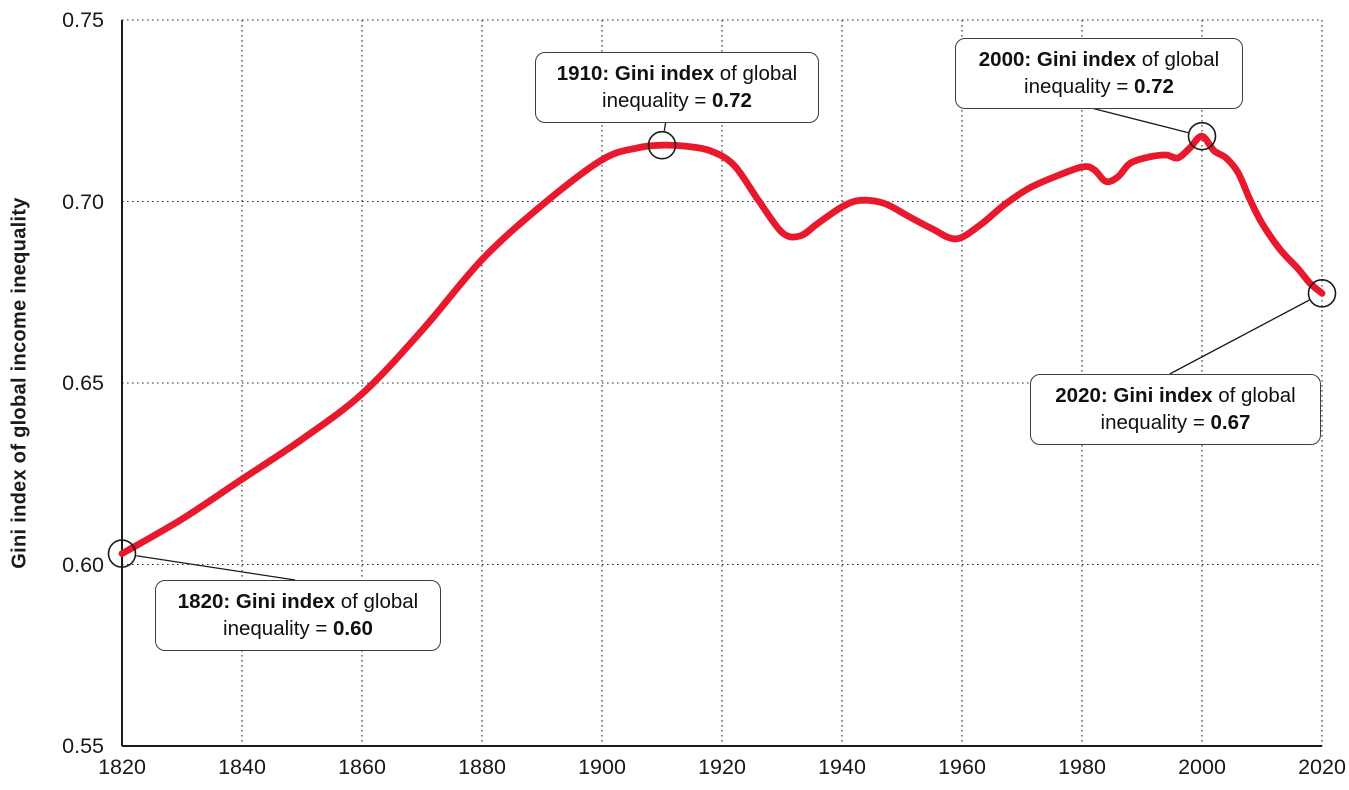 This screenshot has height=790, width=1349. Describe the element at coordinates (1122, 73) in the screenshot. I see `annotation-2000-mid: of global inequality =` at that location.